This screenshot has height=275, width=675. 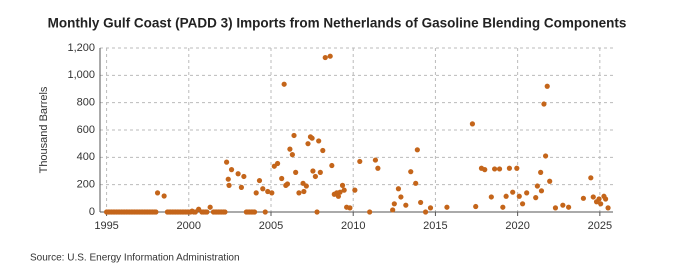 What do you see at coordinates (81, 75) in the screenshot?
I see `y-tick-label: 1,000` at bounding box center [81, 75].